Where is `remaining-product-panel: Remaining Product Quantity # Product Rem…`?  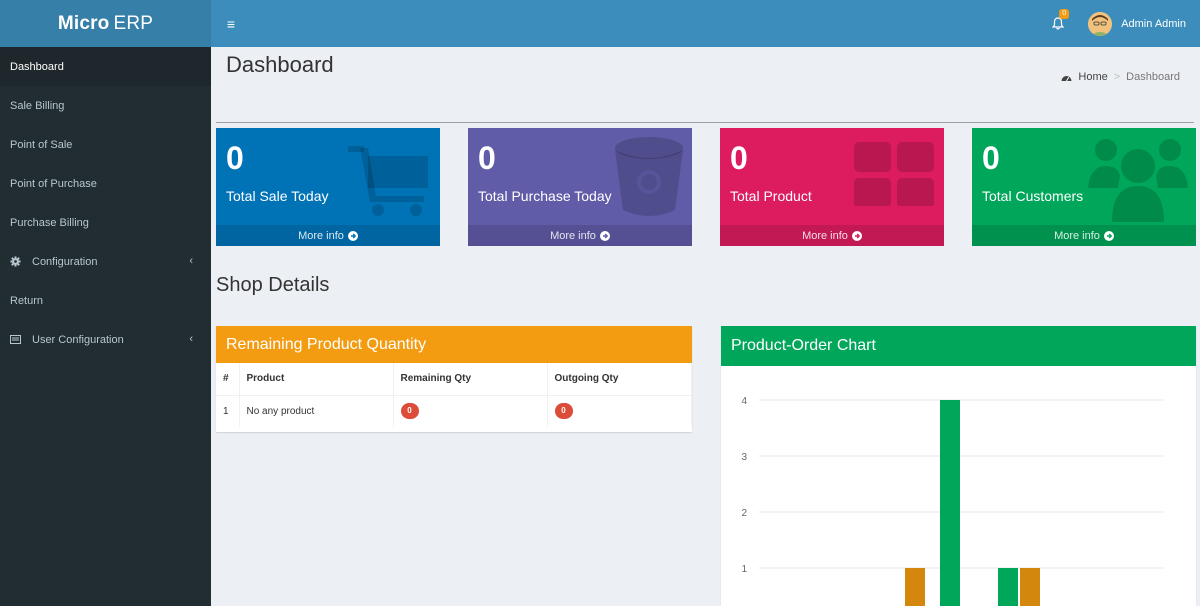 remaining-product-panel: Remaining Product Quantity # Product Rem… is located at coordinates (454, 379).